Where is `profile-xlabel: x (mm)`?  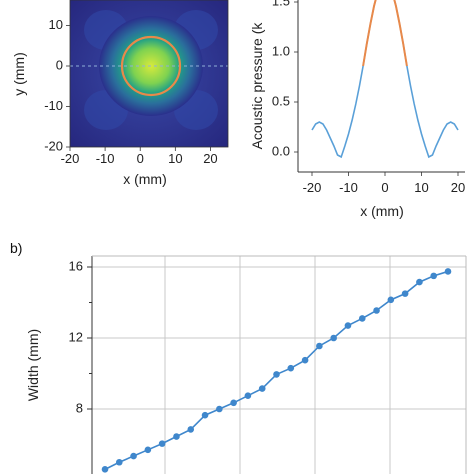
profile-xlabel: x (mm) is located at coordinates (382, 211).